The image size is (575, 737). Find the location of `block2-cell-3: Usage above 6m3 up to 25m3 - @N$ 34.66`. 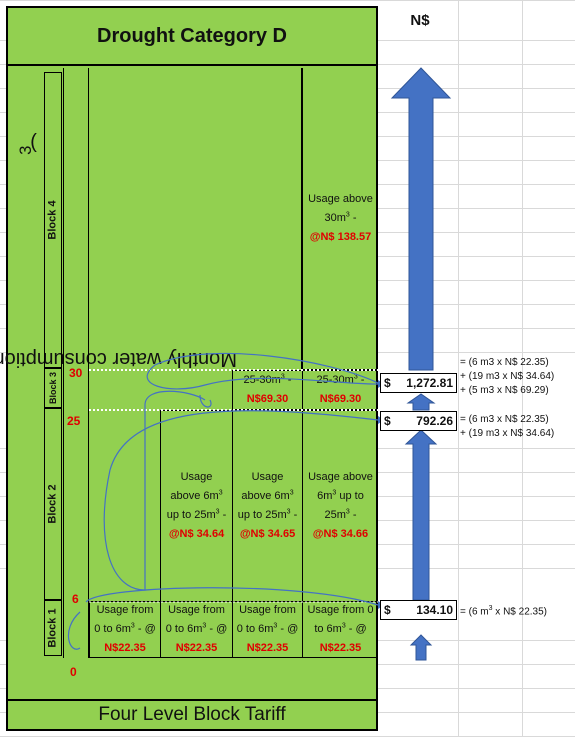

block2-cell-3: Usage above 6m3 up to 25m3 - @N$ 34.66 is located at coordinates (340, 506).